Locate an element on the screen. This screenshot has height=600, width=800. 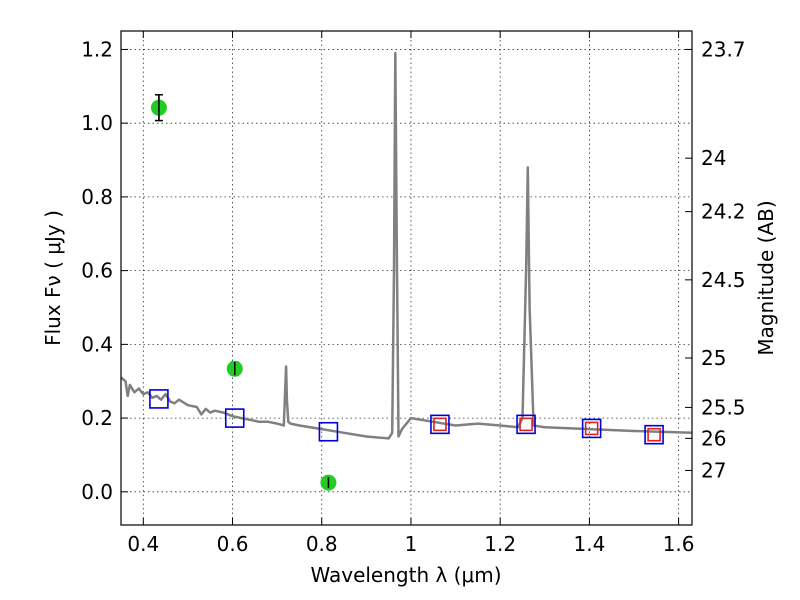
x-tick-label: 1 is located at coordinates (411, 544).